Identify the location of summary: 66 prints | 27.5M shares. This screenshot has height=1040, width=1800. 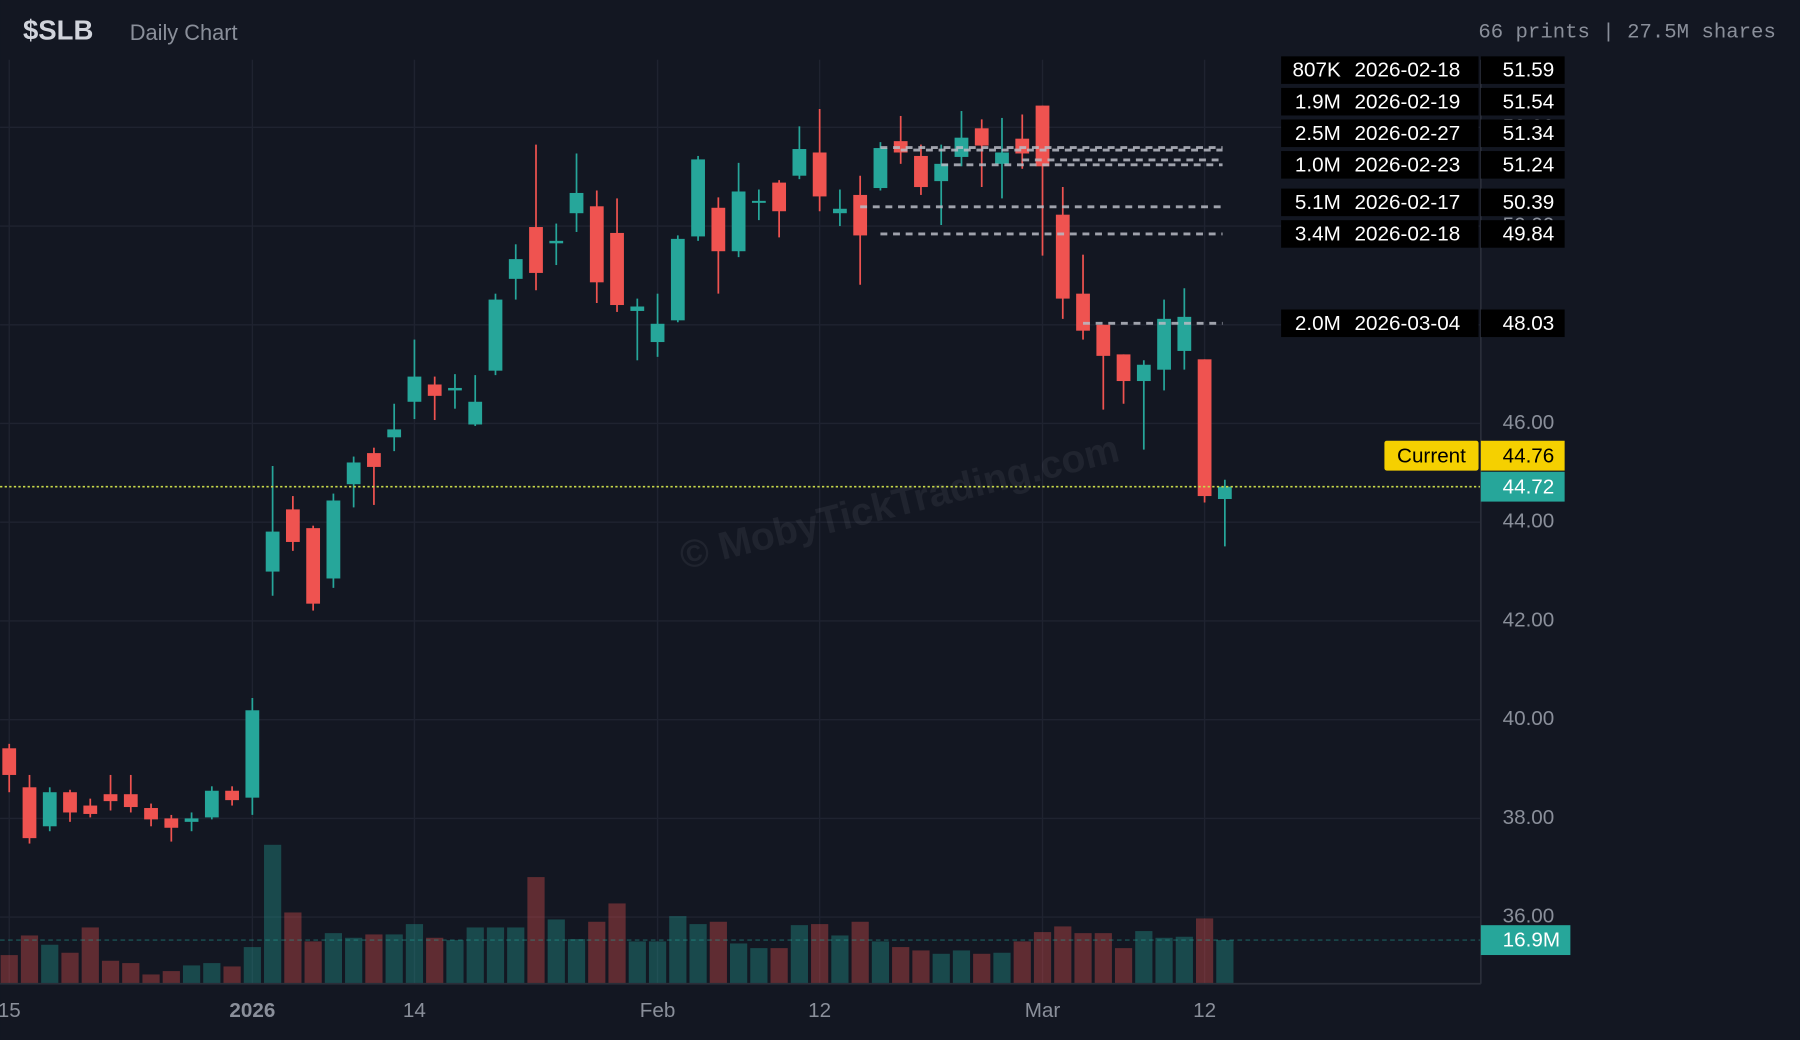
(1626, 33).